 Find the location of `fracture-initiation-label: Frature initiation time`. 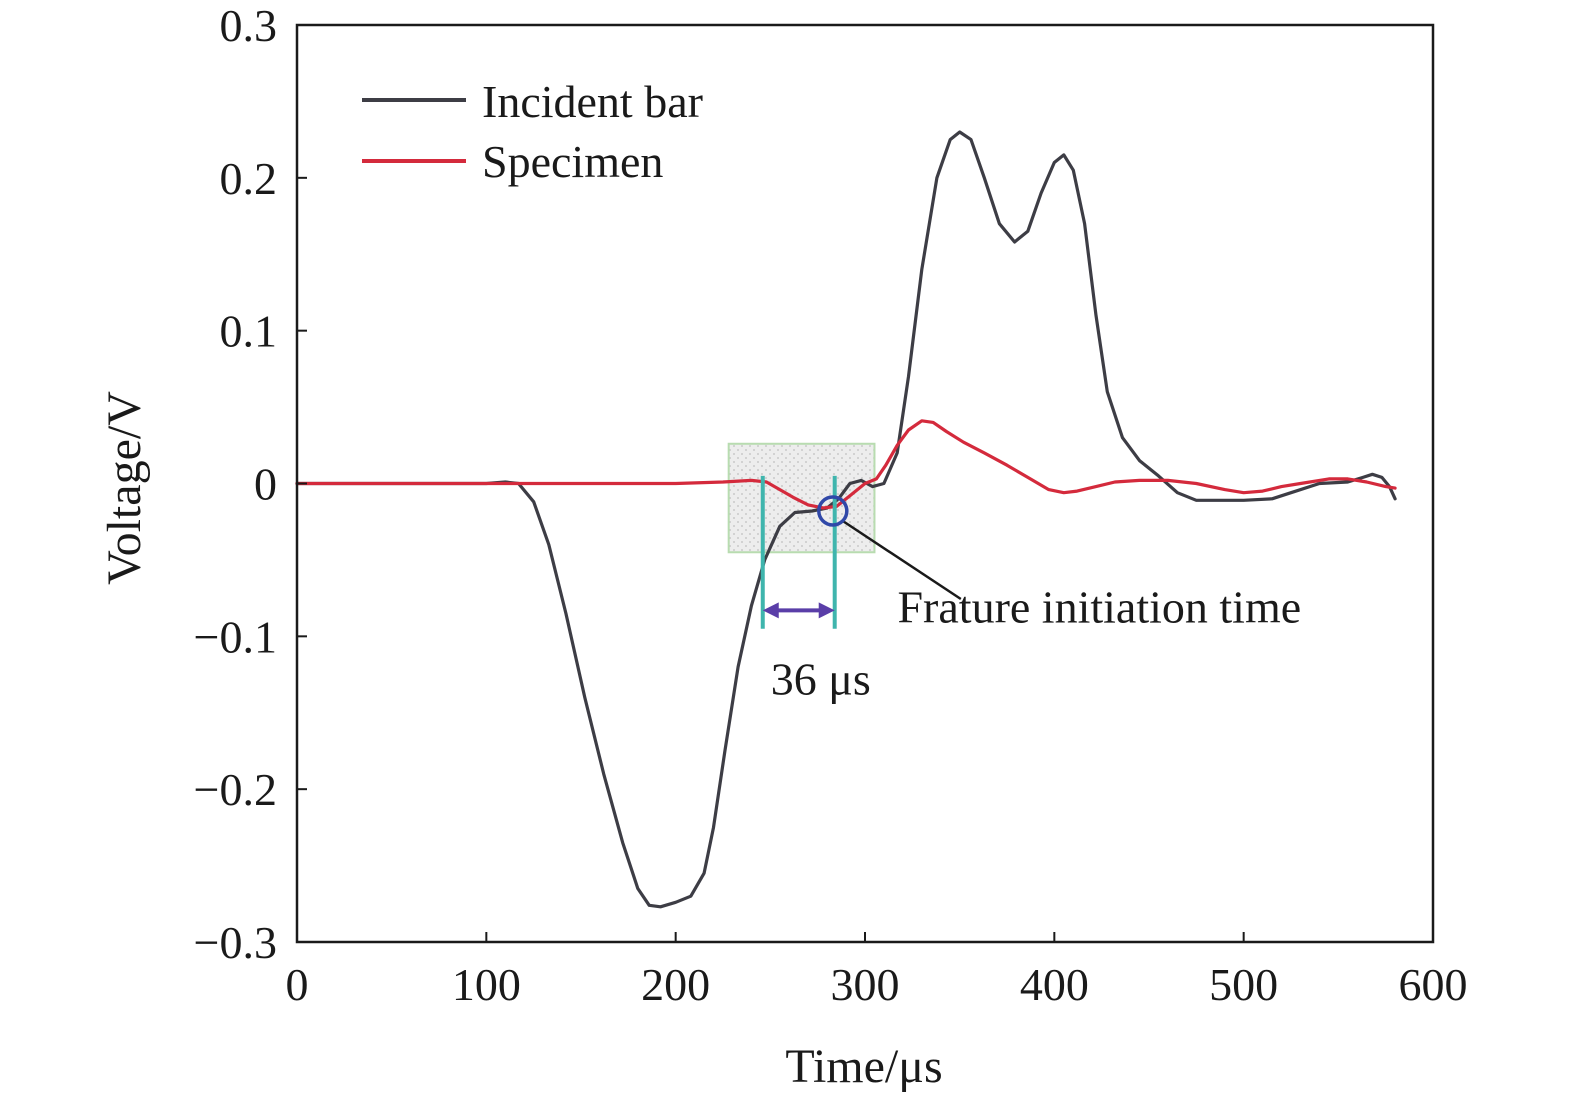

fracture-initiation-label: Frature initiation time is located at coordinates (1099, 607).